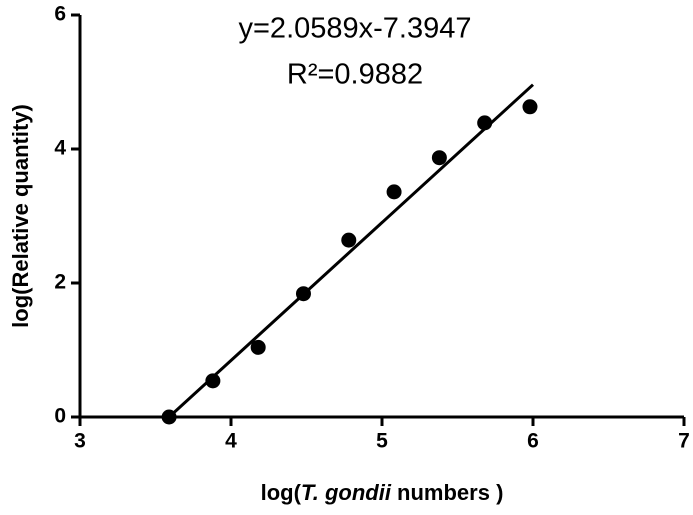  I want to click on x-label-part: log(, so click(281, 492).